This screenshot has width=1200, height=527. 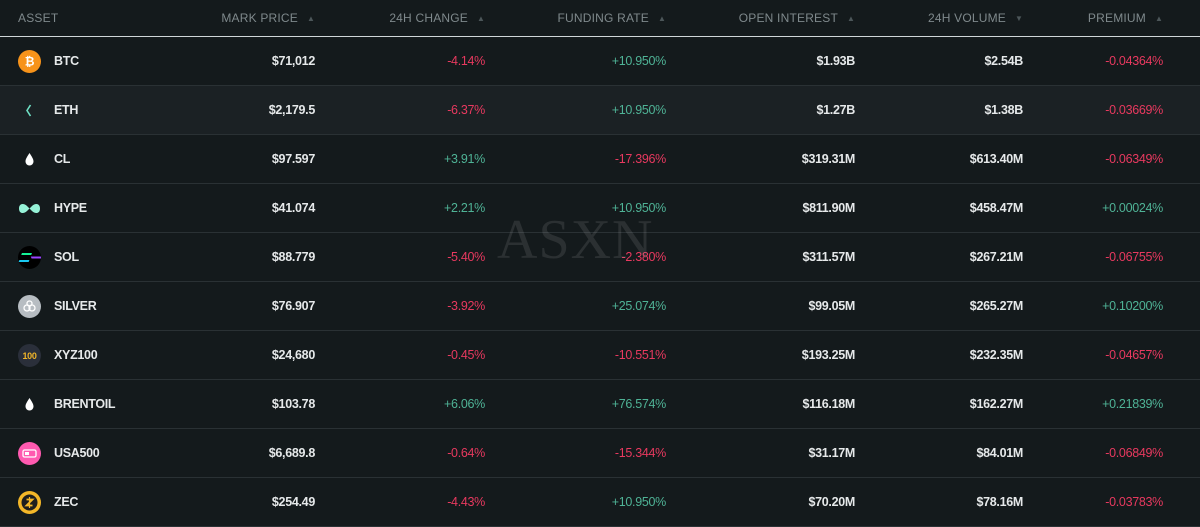 I want to click on ethereum-icon, so click(x=29, y=110).